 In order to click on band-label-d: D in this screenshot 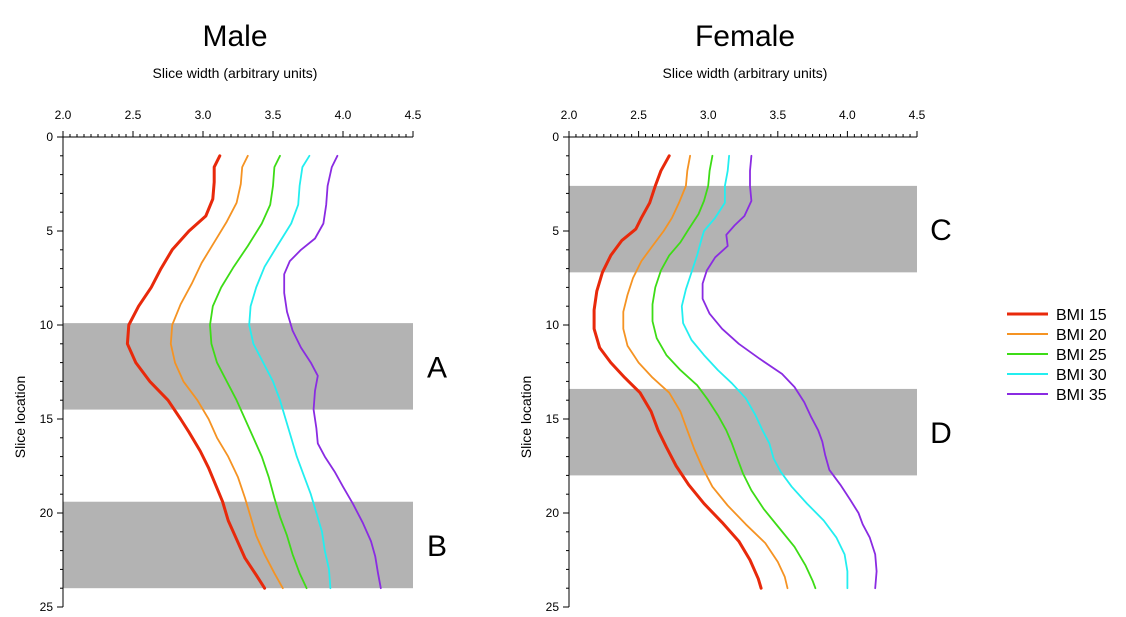, I will do `click(941, 433)`.